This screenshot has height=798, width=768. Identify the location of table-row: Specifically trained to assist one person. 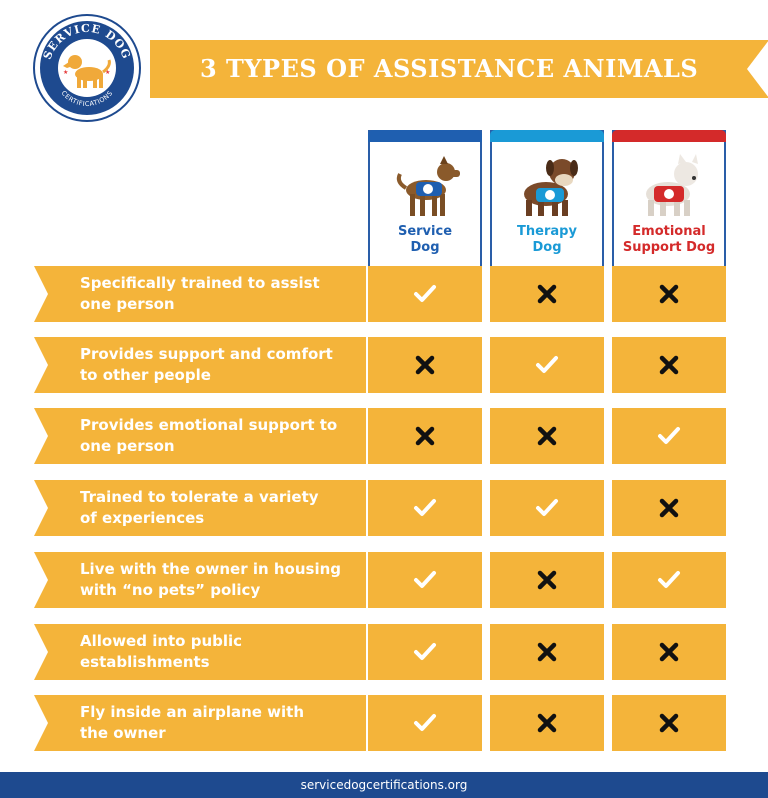
(384, 294).